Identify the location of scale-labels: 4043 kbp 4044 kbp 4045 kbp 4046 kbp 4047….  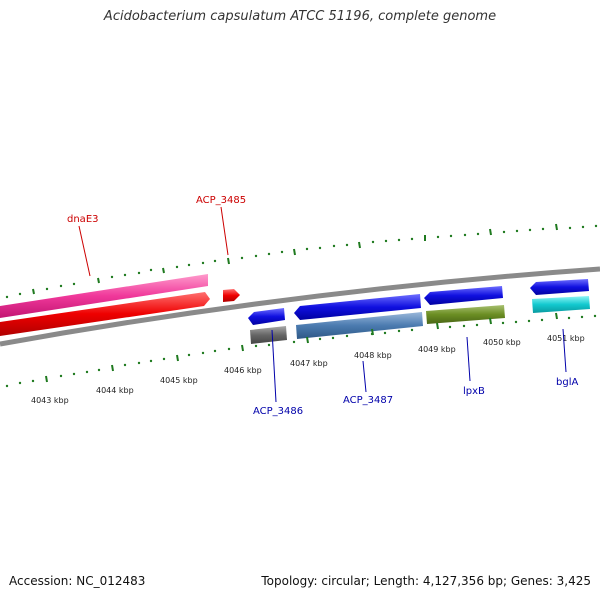
(308, 369).